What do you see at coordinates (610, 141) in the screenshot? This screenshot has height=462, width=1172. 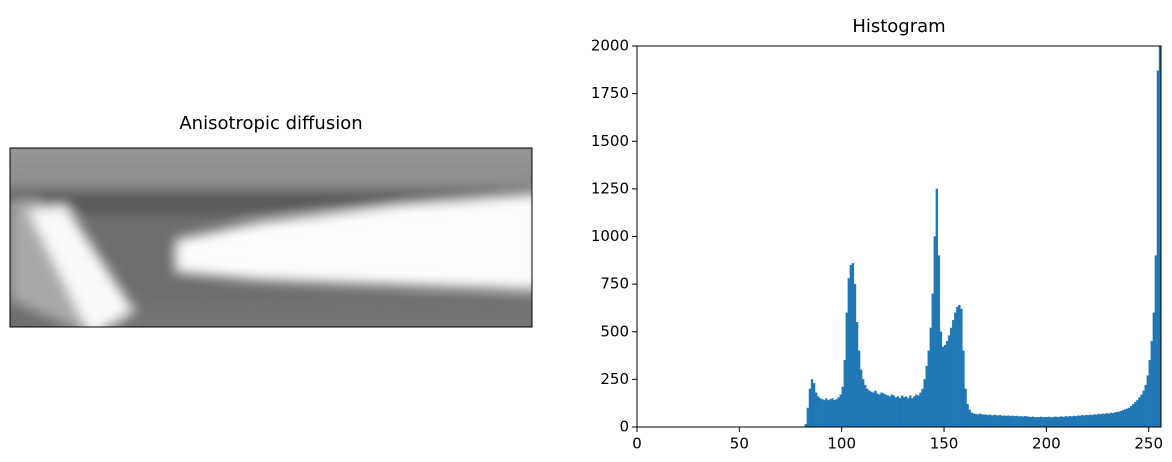 I see `y-tick-label: 1500` at bounding box center [610, 141].